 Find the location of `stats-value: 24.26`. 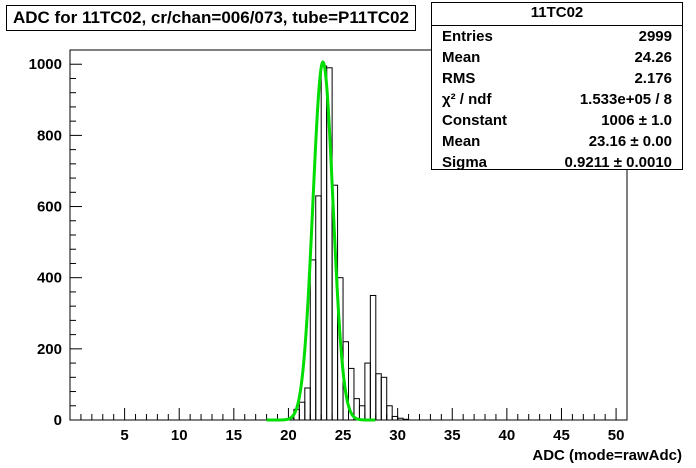

stats-value: 24.26 is located at coordinates (653, 57).